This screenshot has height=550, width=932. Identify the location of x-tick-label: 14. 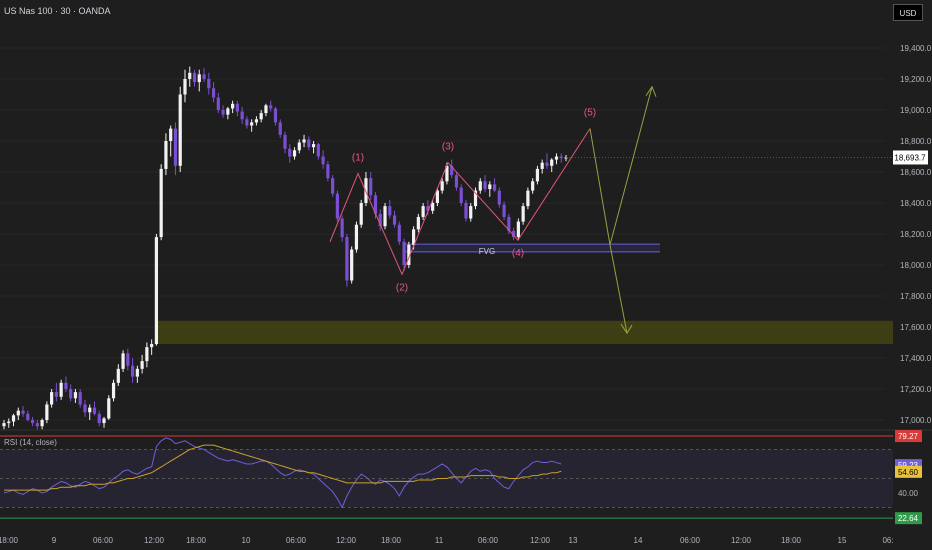
(638, 540).